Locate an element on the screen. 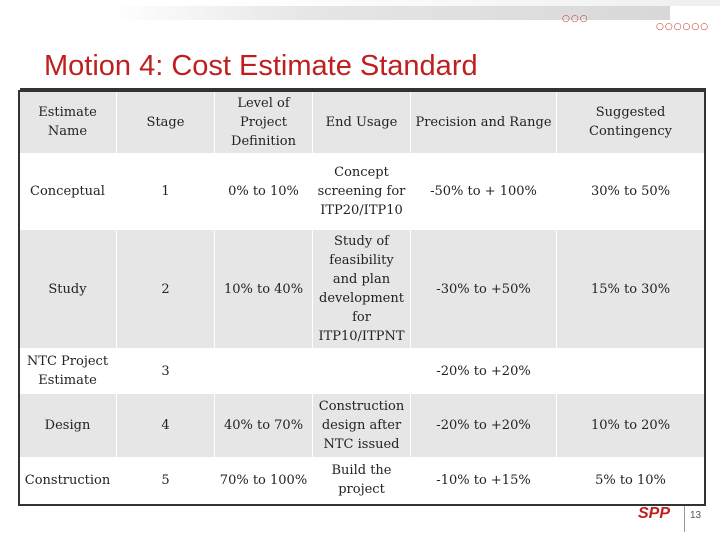  cell-contingency: 15% to 30% is located at coordinates (630, 289).